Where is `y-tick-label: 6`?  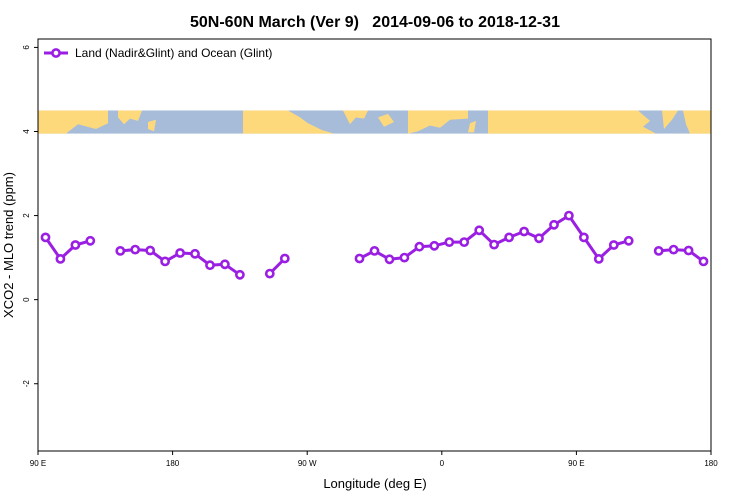
y-tick-label: 6 is located at coordinates (26, 47).